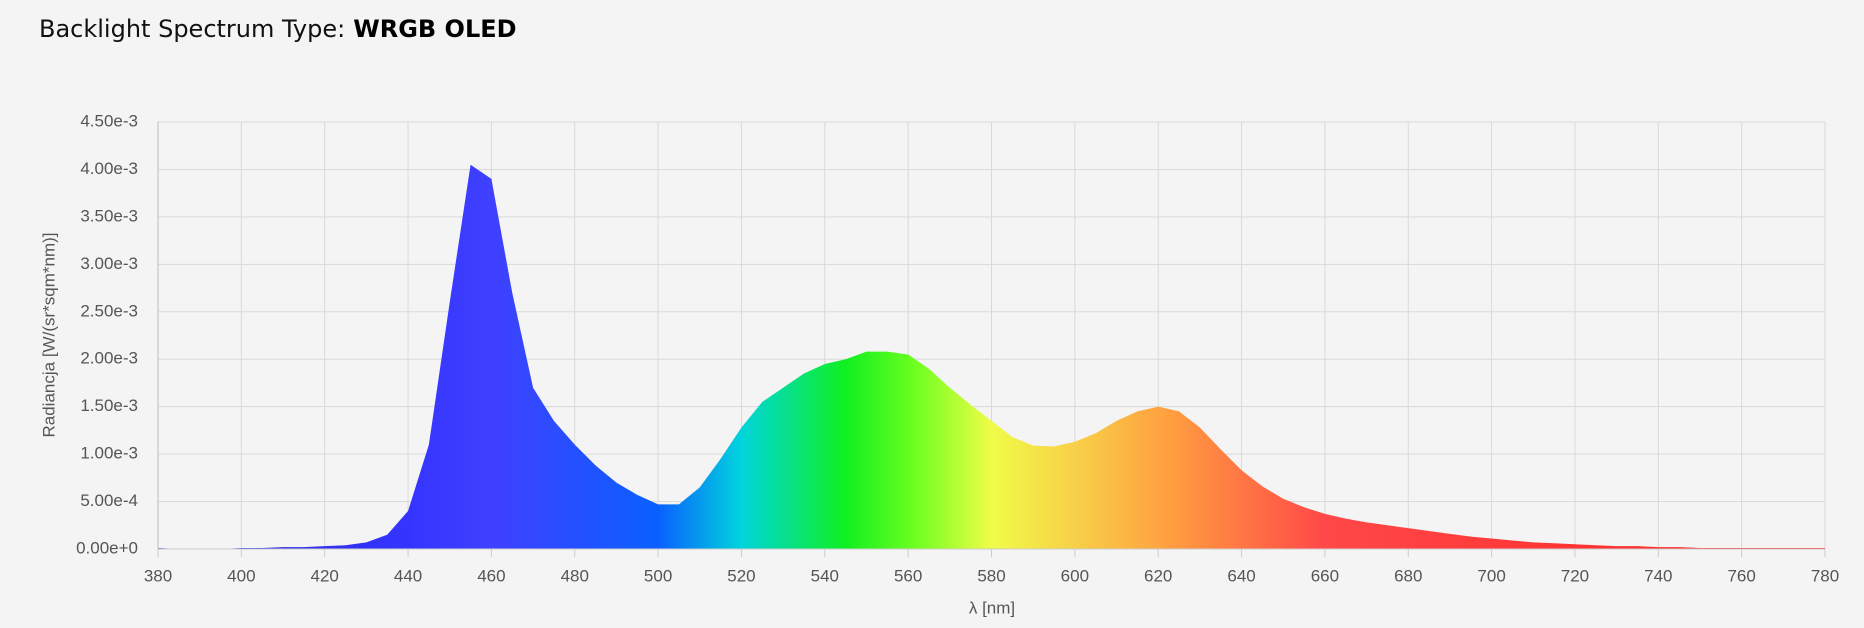 The width and height of the screenshot is (1864, 628). What do you see at coordinates (408, 575) in the screenshot?
I see `x-tick-label: 440` at bounding box center [408, 575].